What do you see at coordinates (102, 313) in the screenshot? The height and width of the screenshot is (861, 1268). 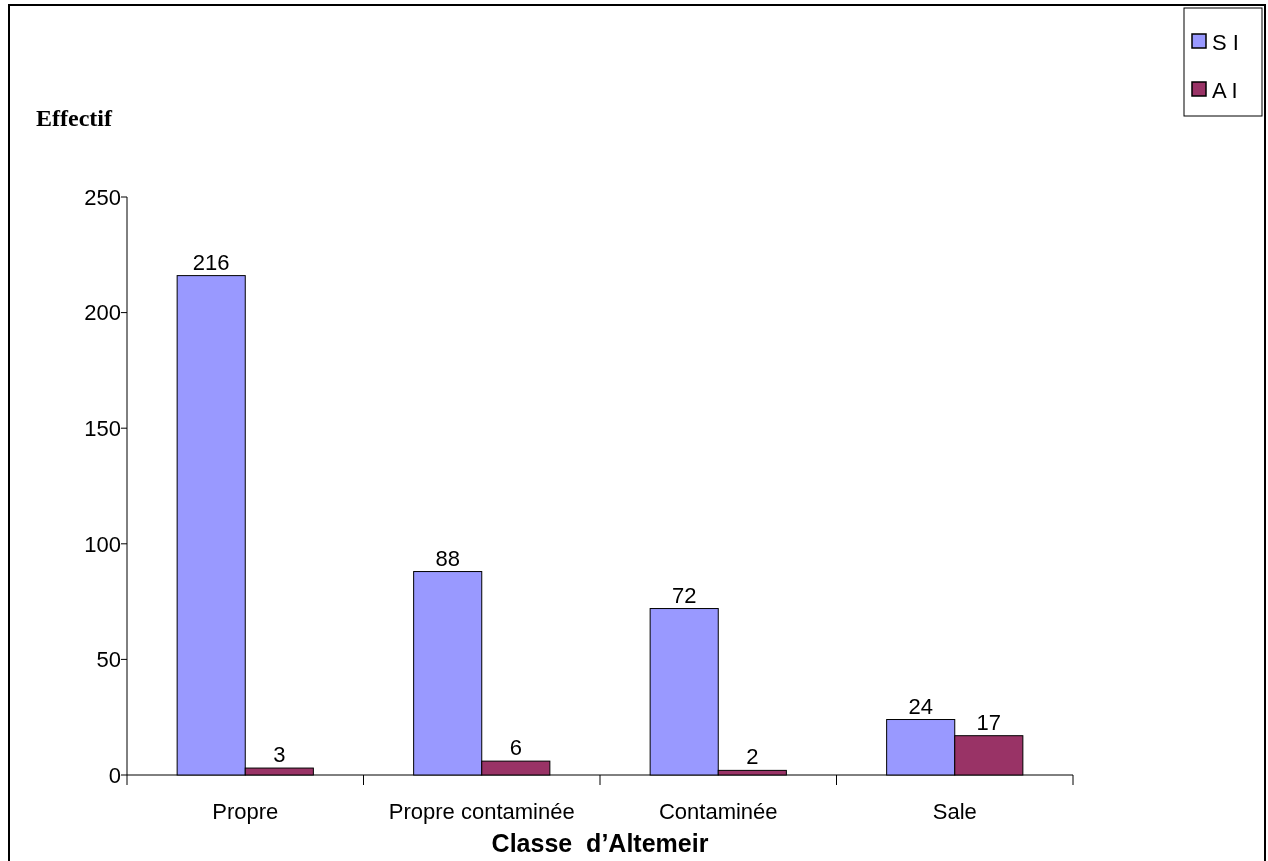 I see `y-tick-label: 200` at bounding box center [102, 313].